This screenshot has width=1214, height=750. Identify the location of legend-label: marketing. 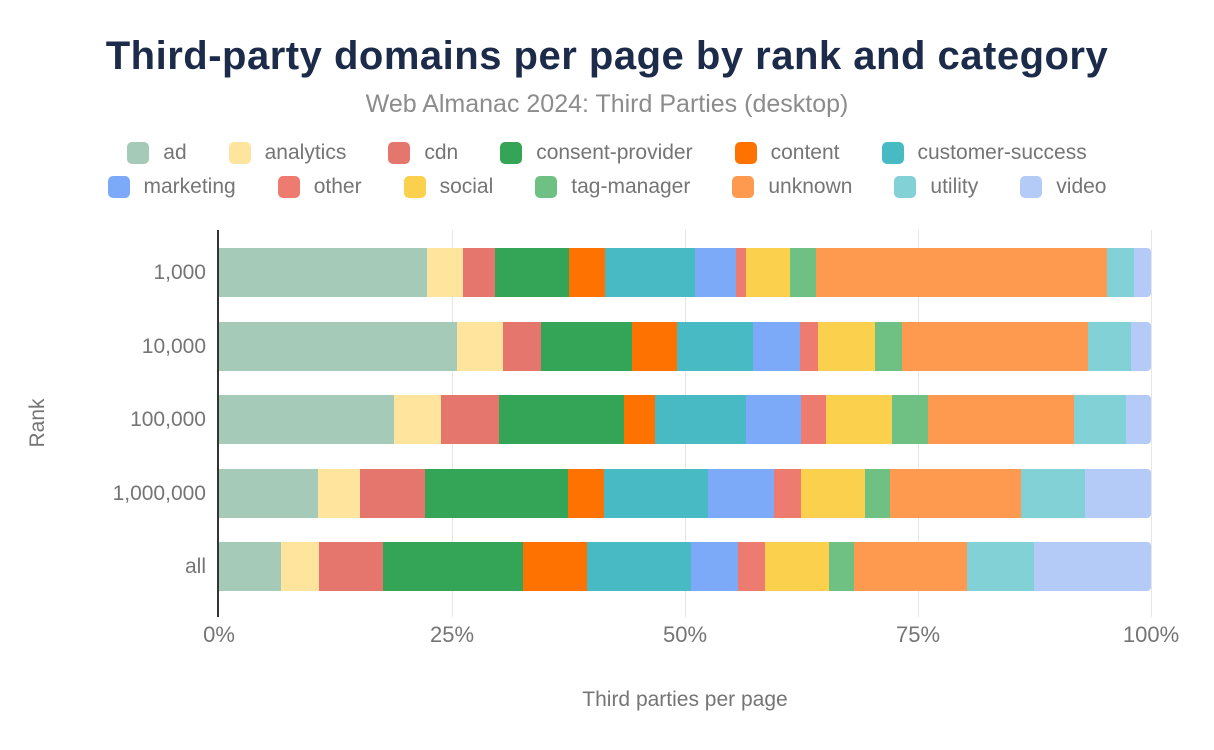
(189, 186).